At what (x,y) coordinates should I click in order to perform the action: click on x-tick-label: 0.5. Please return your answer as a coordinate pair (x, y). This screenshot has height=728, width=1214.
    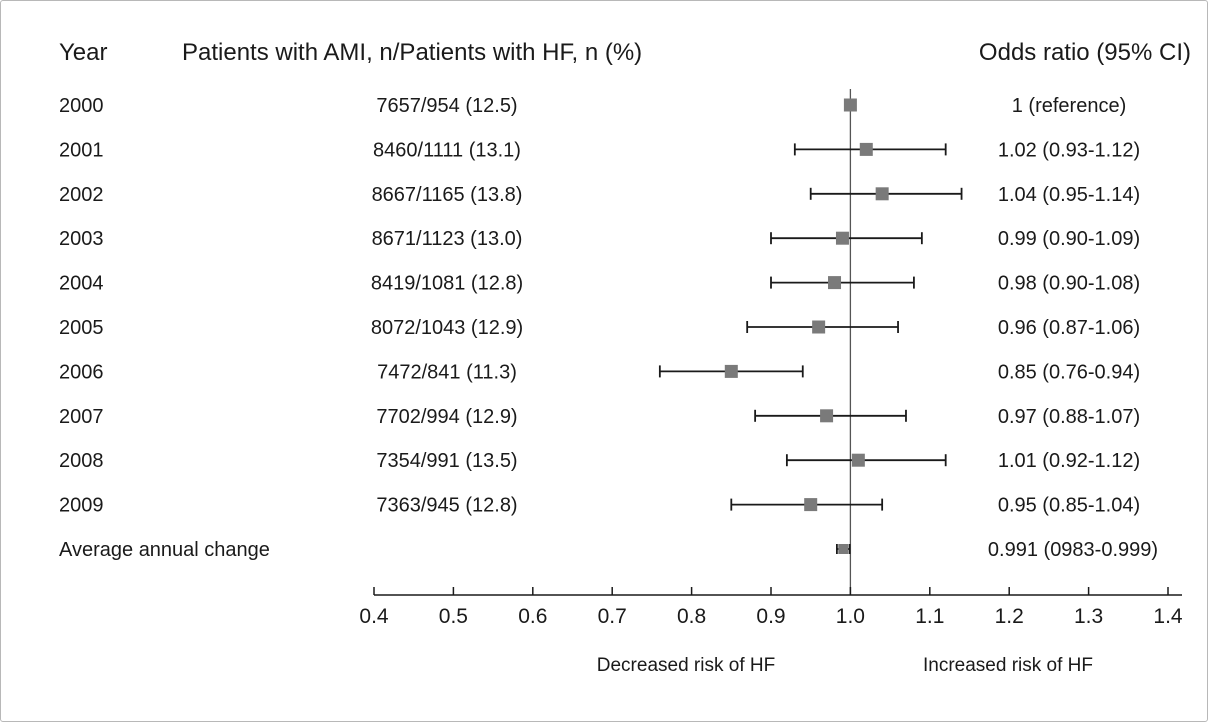
    Looking at the image, I should click on (453, 616).